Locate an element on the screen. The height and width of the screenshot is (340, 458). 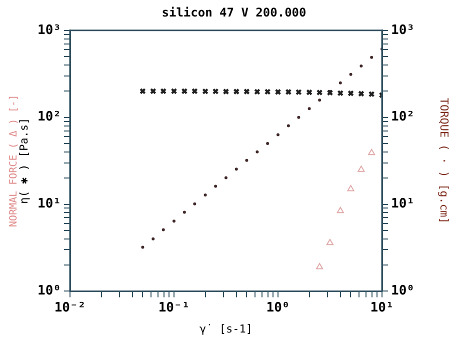
text: 10² is located at coordinates (402, 117).